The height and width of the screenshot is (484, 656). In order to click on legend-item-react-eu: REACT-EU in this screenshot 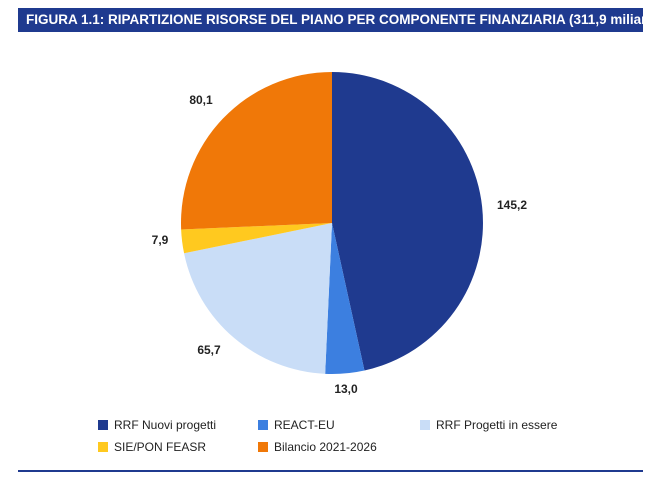, I will do `click(296, 425)`.